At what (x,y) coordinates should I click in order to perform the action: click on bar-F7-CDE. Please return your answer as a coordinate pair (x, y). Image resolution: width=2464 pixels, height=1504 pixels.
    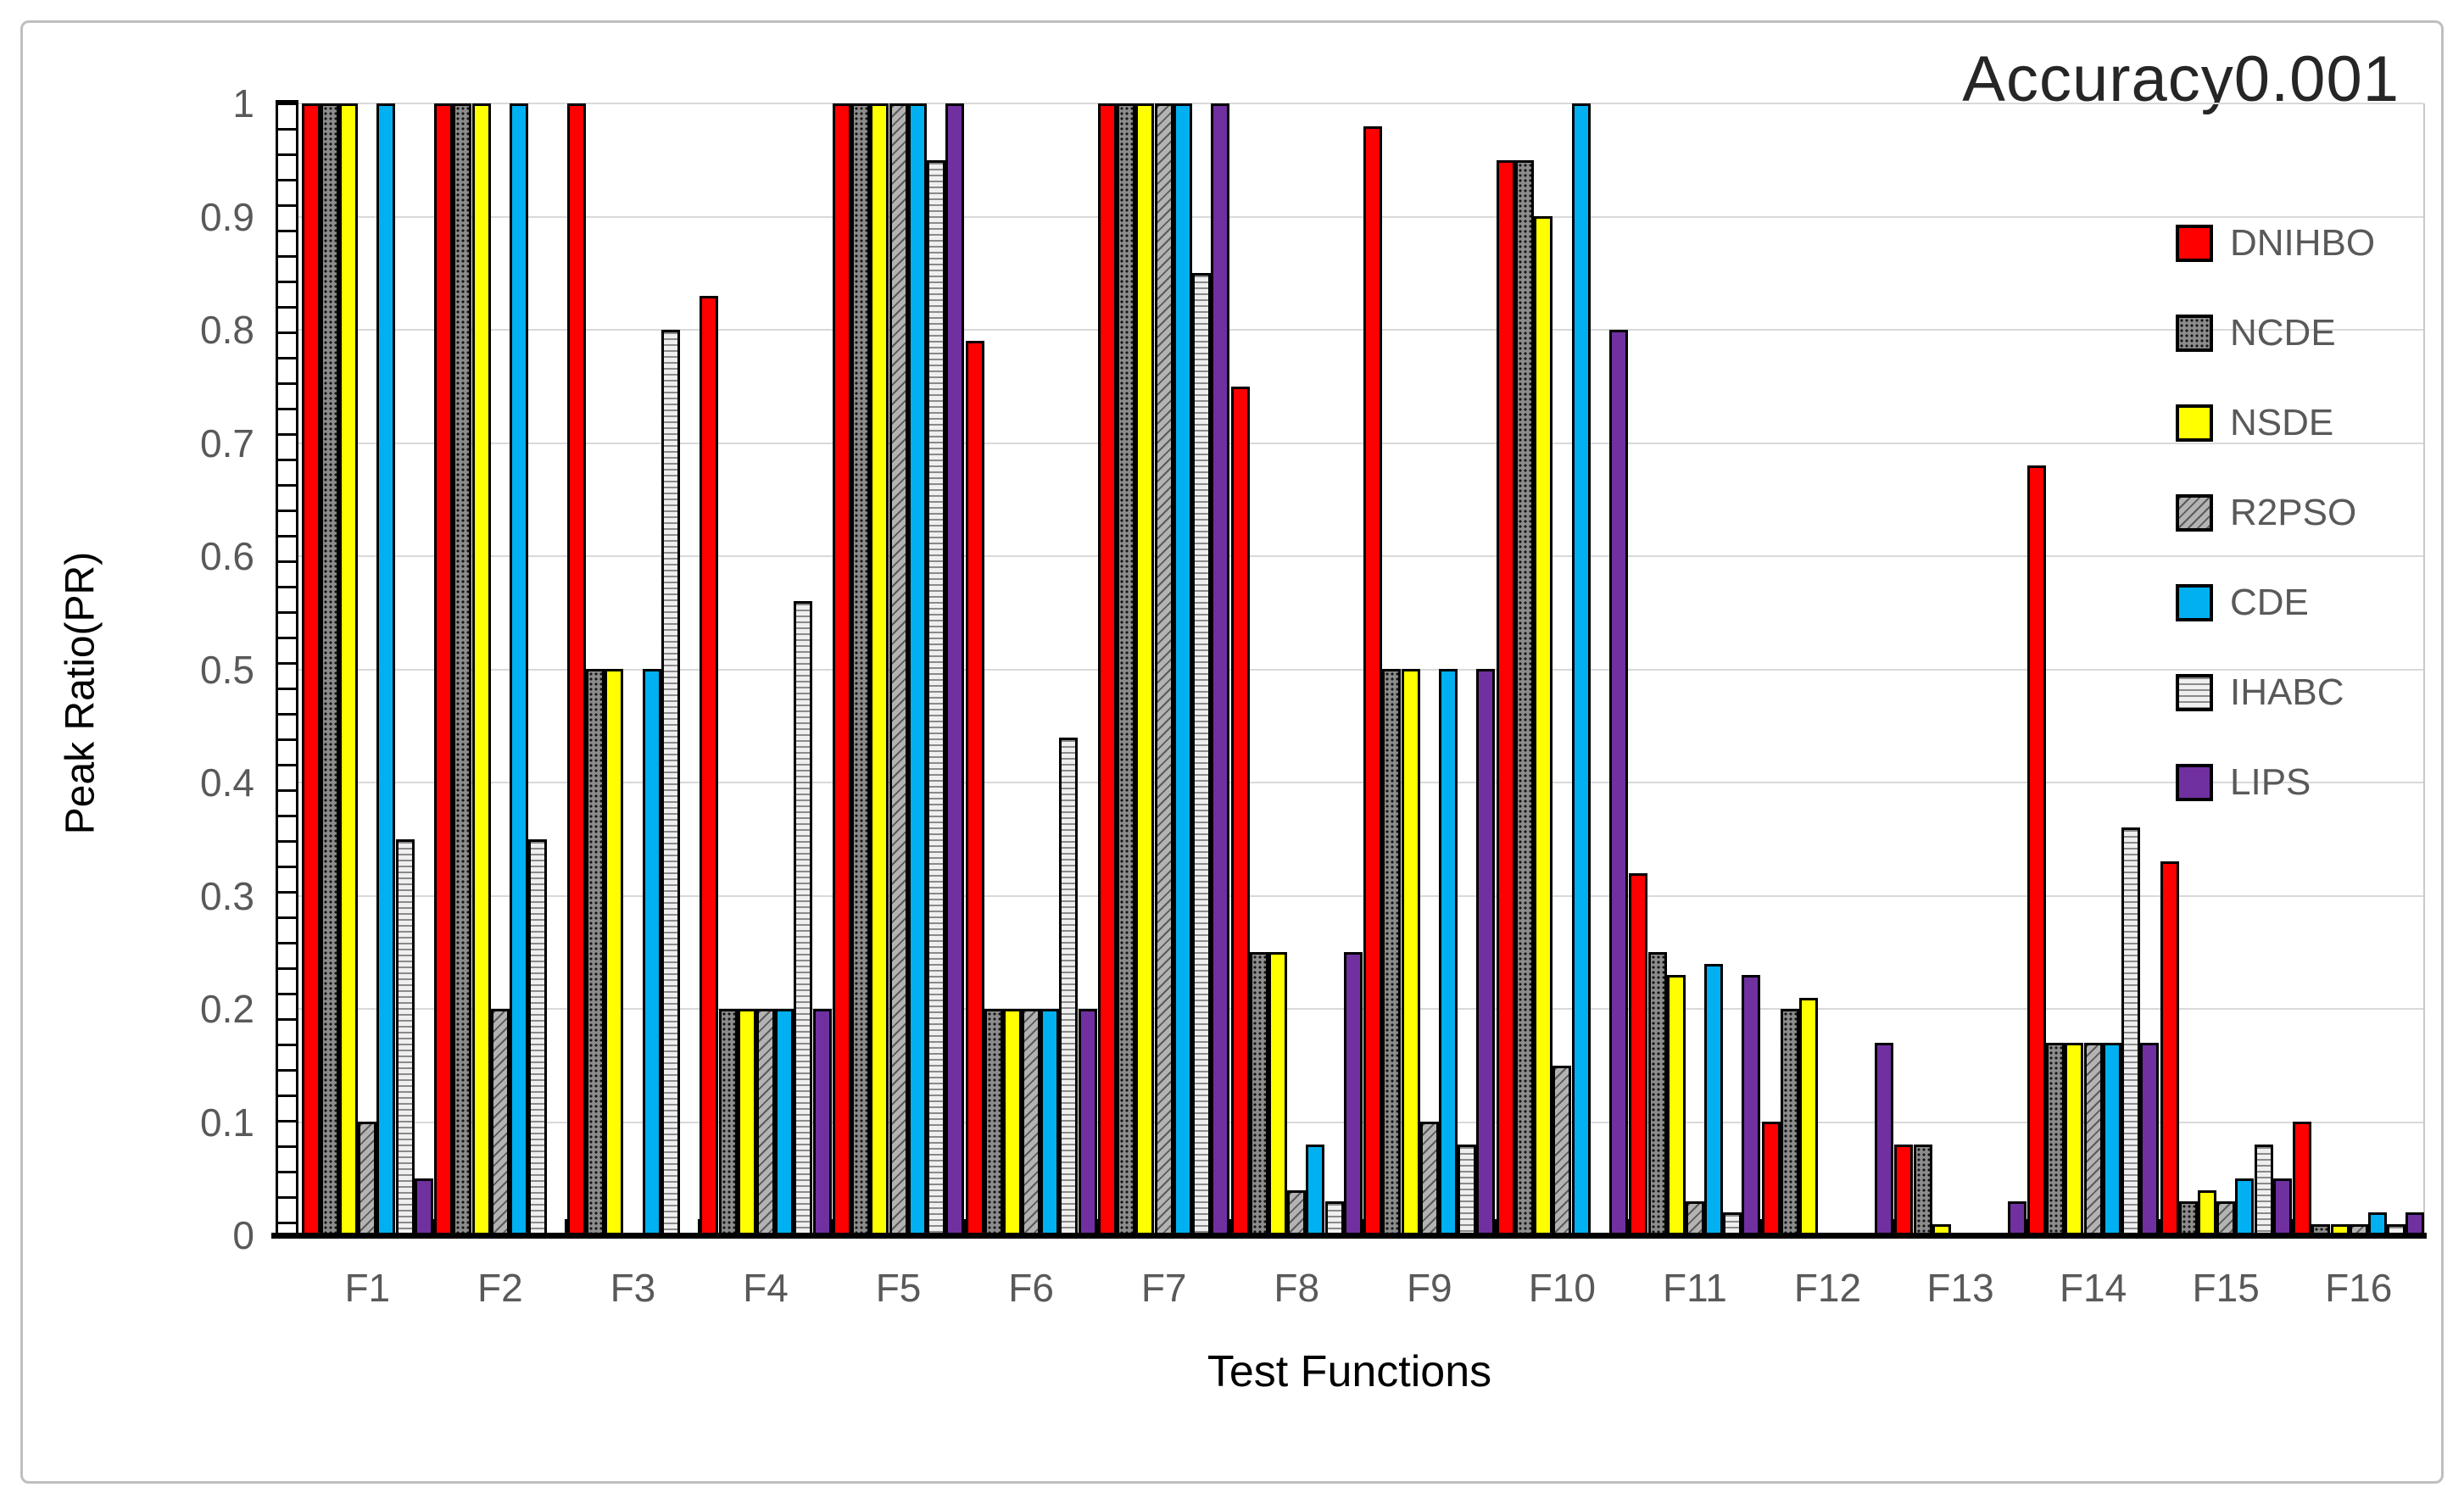
    Looking at the image, I should click on (1182, 669).